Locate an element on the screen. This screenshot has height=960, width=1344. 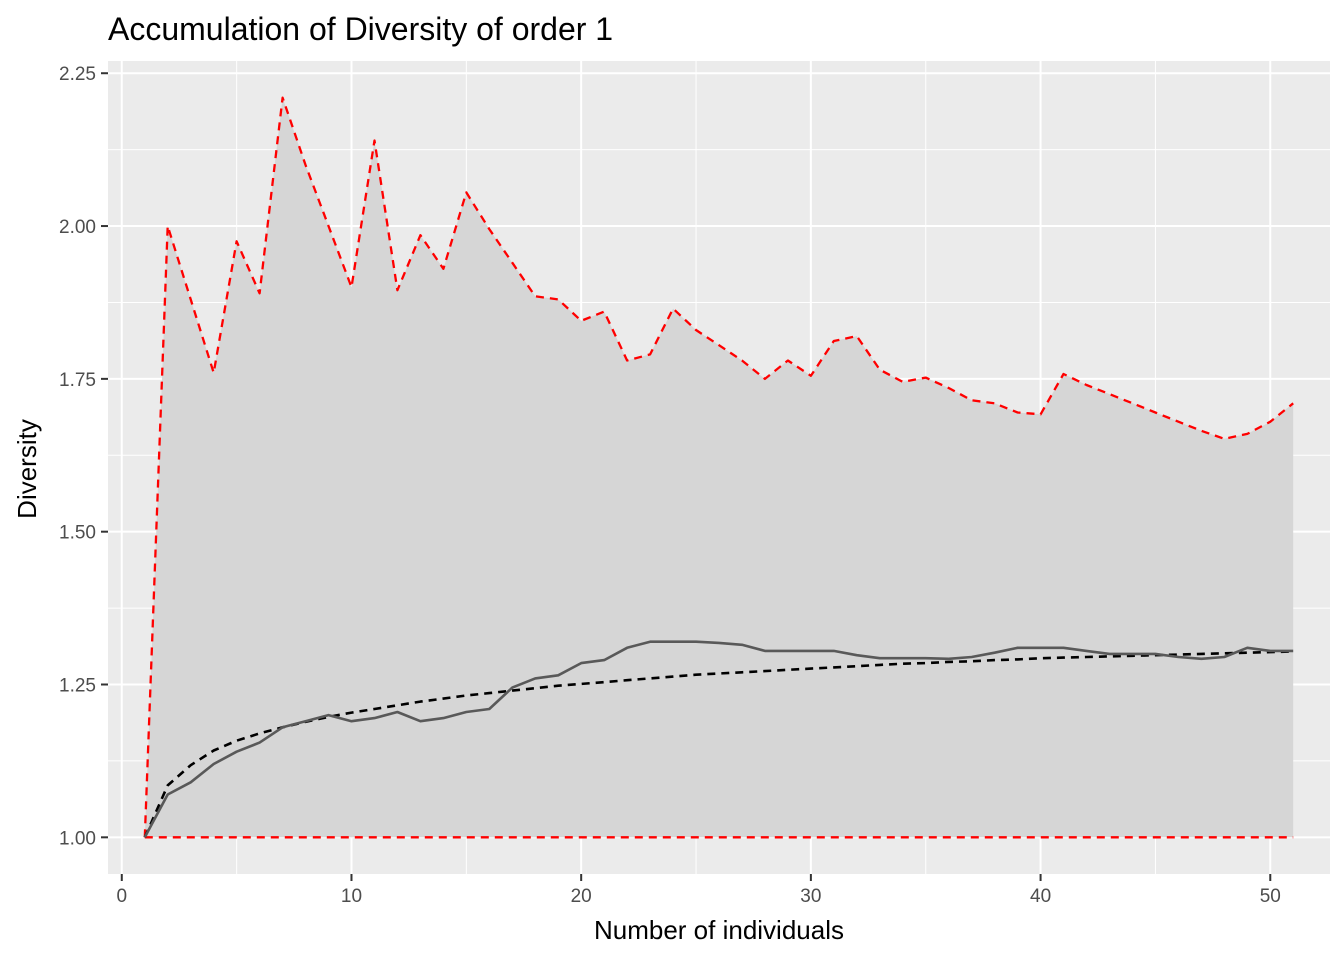
x-tick-label: 30 is located at coordinates (810, 896).